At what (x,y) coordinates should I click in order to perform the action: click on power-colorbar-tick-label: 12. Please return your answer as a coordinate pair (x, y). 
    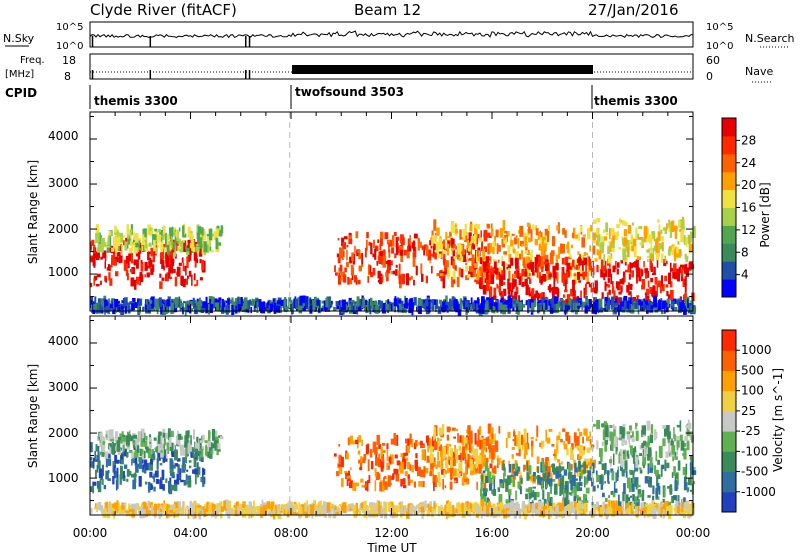
    Looking at the image, I should click on (748, 230).